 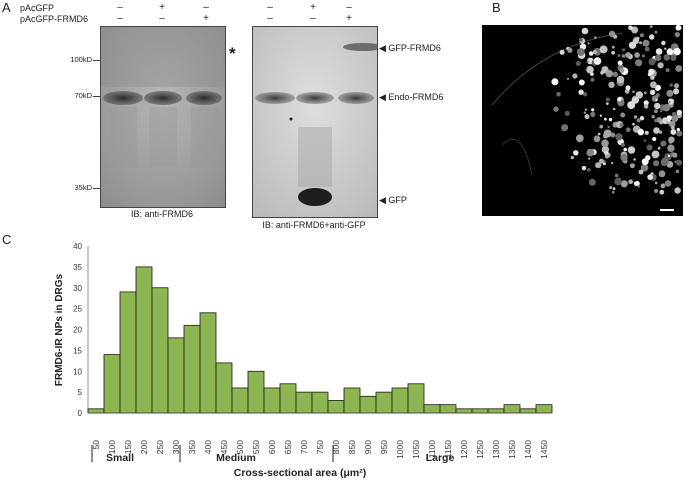 I want to click on x-tick-label: 1450, so click(x=544, y=449).